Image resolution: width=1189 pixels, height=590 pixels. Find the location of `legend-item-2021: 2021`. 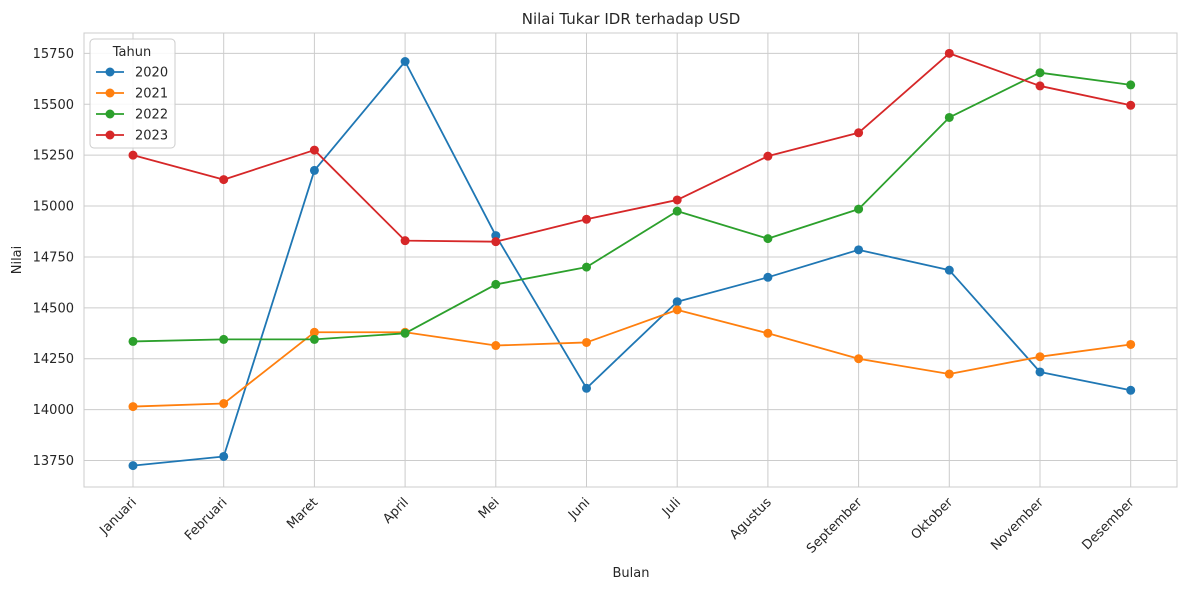

legend-item-2021: 2021 is located at coordinates (132, 94).